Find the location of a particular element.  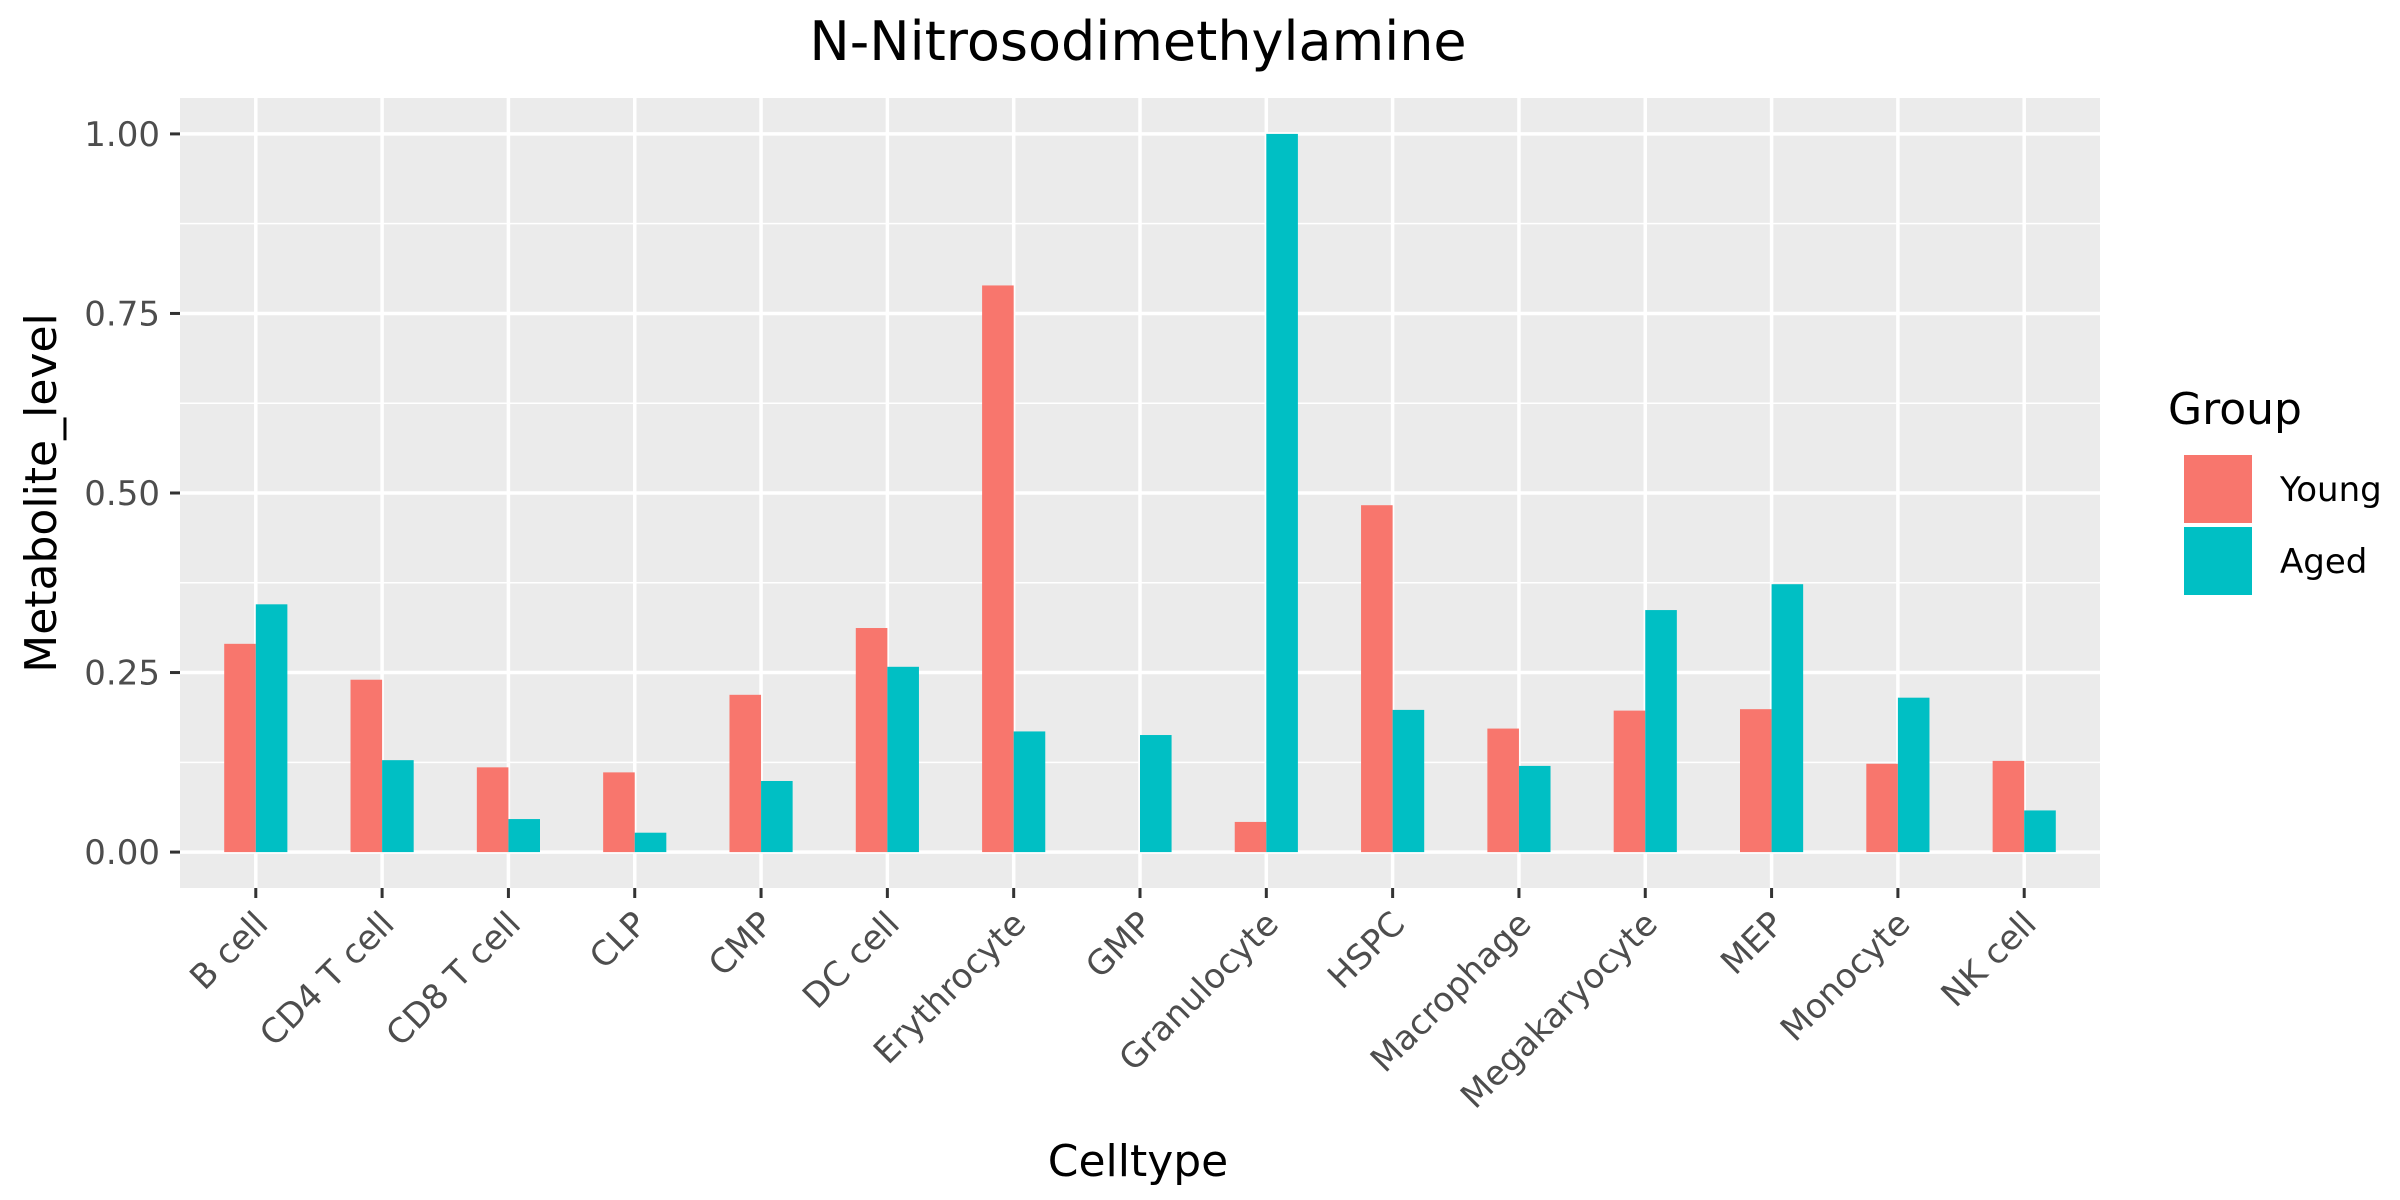

x-tick-label: NK cell is located at coordinates (1989, 959).